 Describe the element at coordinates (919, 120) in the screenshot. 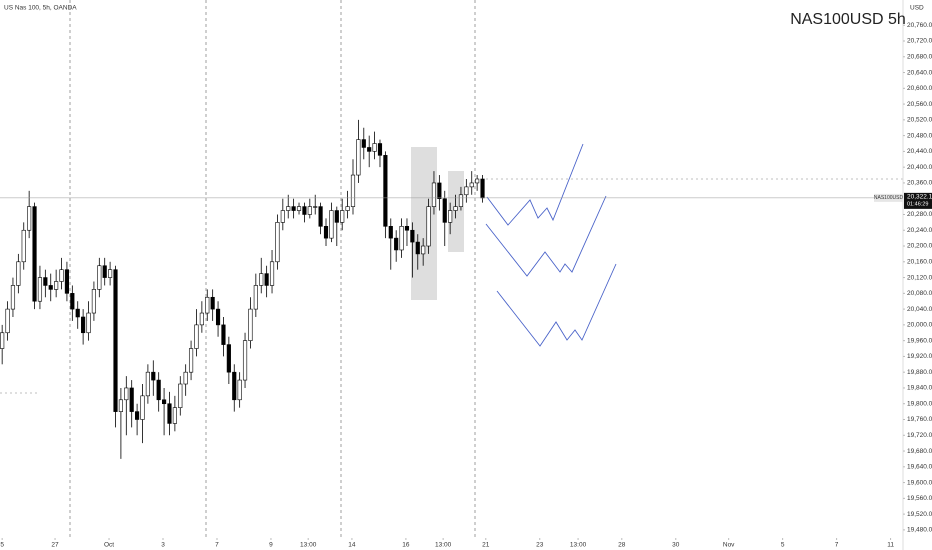

I see `y-tick-label: 20,520.0` at that location.